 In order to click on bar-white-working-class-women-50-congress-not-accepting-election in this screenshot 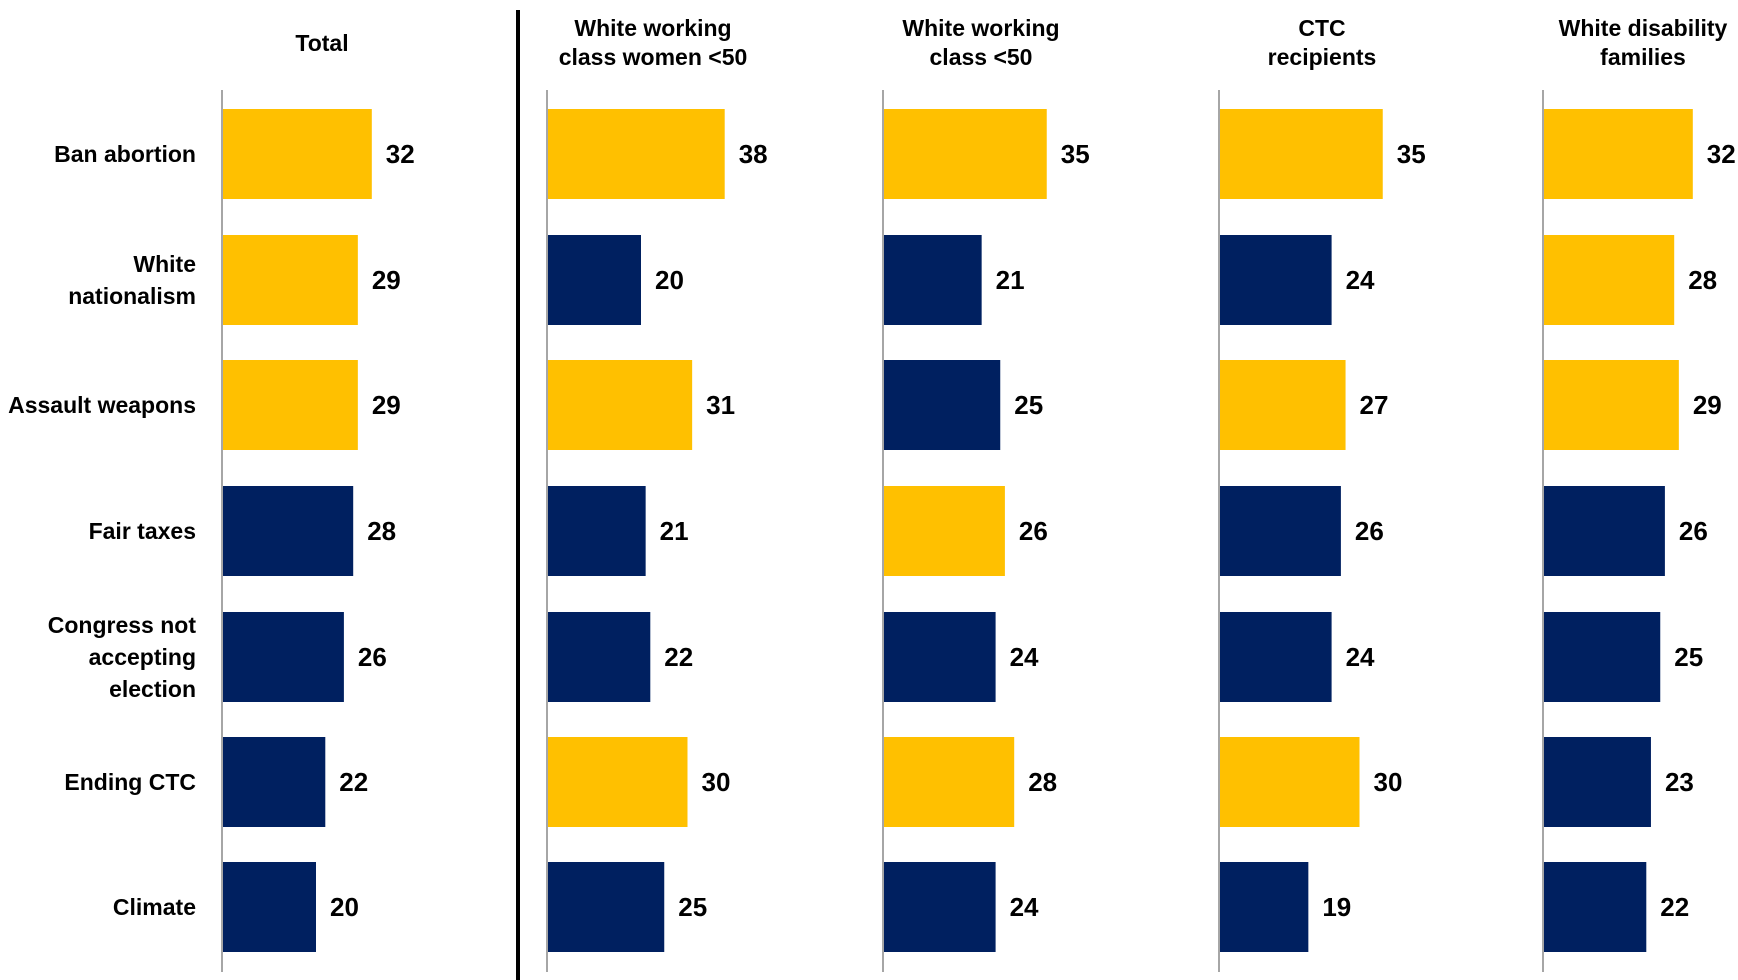, I will do `click(599, 657)`.